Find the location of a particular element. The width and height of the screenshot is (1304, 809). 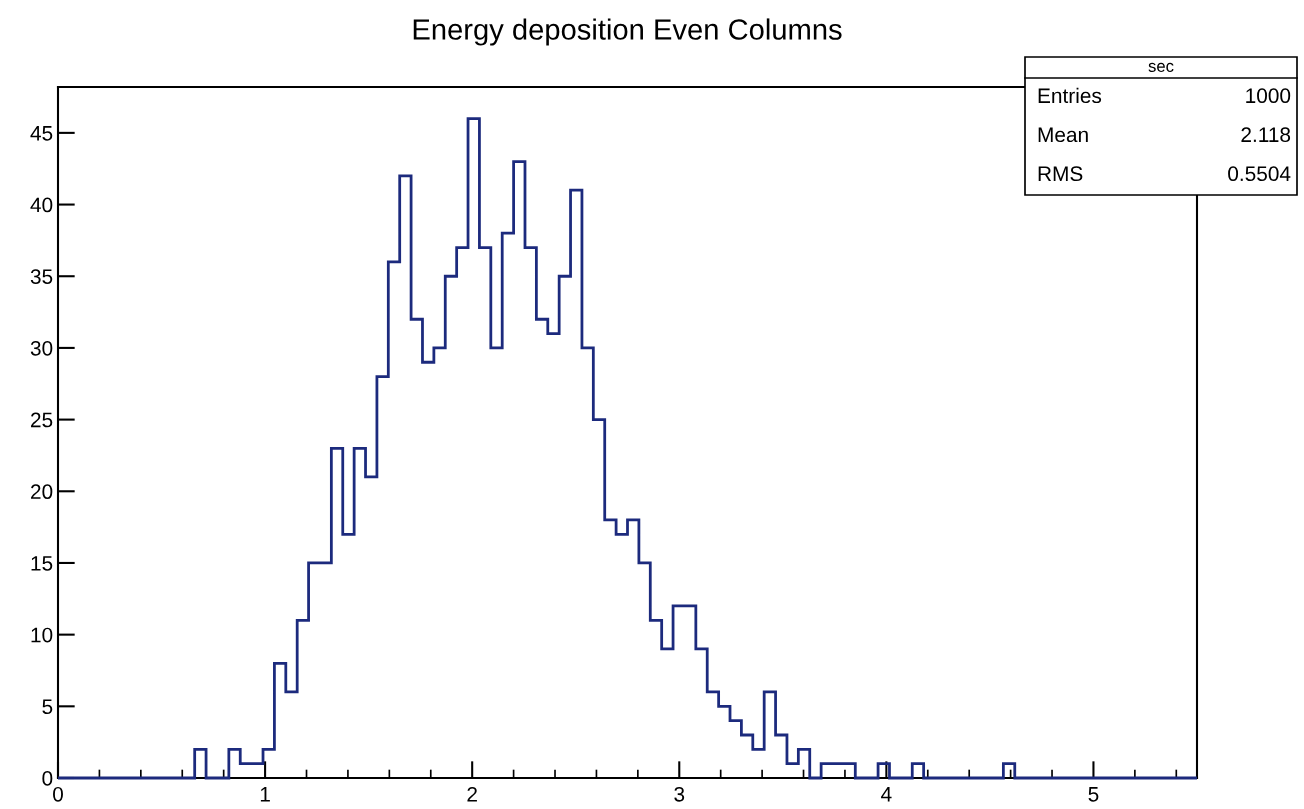

text: sec is located at coordinates (1161, 67).